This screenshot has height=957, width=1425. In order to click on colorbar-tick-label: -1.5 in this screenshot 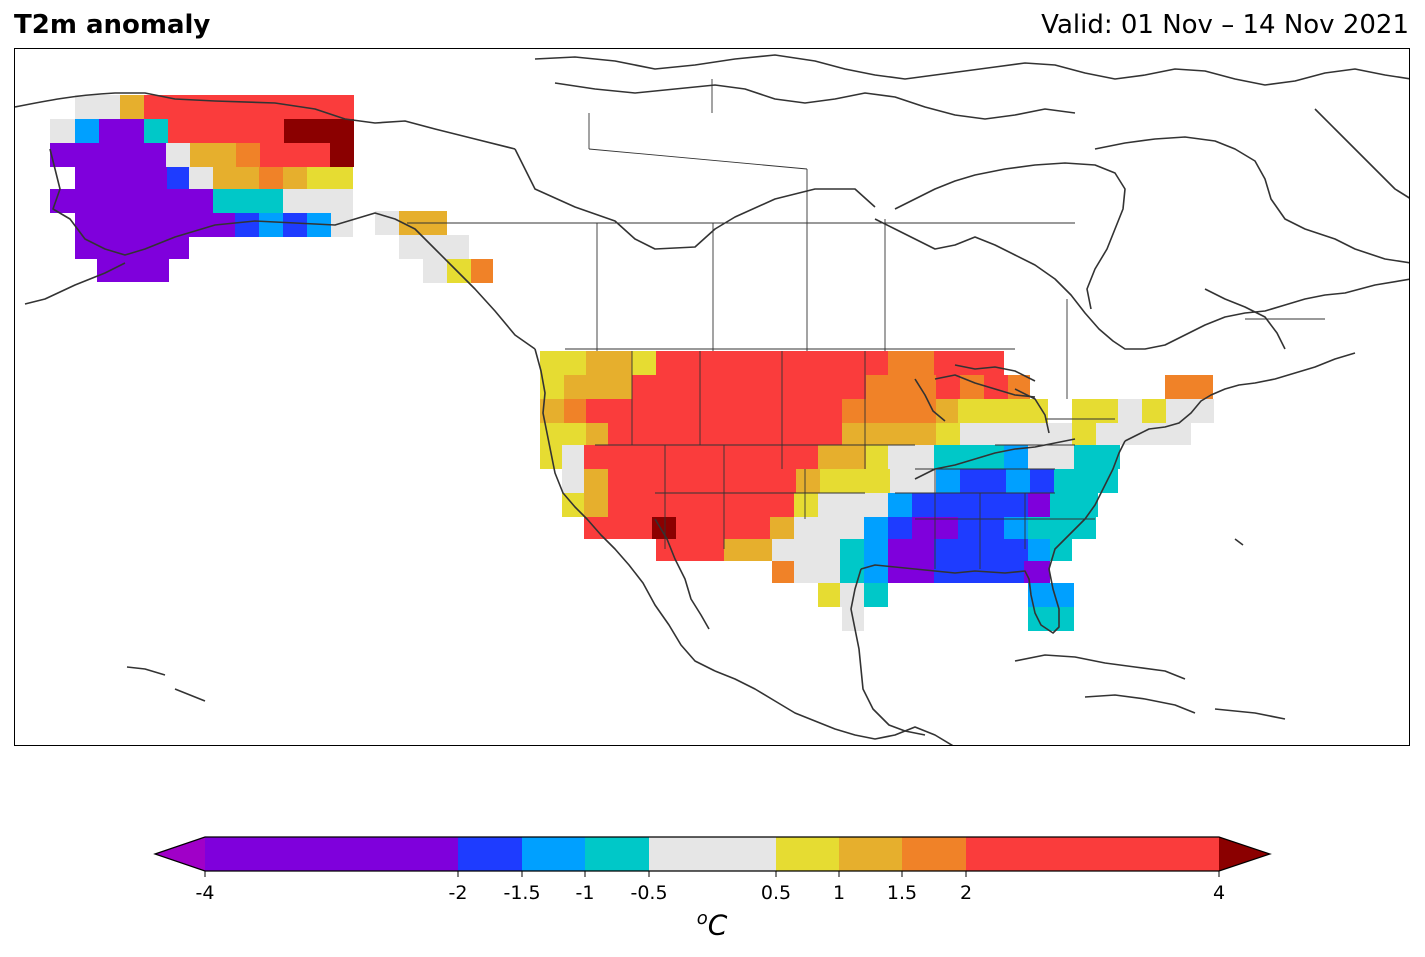, I will do `click(522, 893)`.